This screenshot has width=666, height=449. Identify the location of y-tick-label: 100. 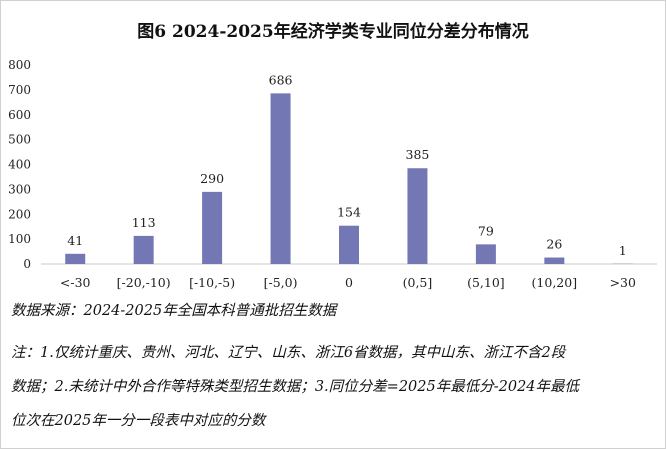
(19, 239).